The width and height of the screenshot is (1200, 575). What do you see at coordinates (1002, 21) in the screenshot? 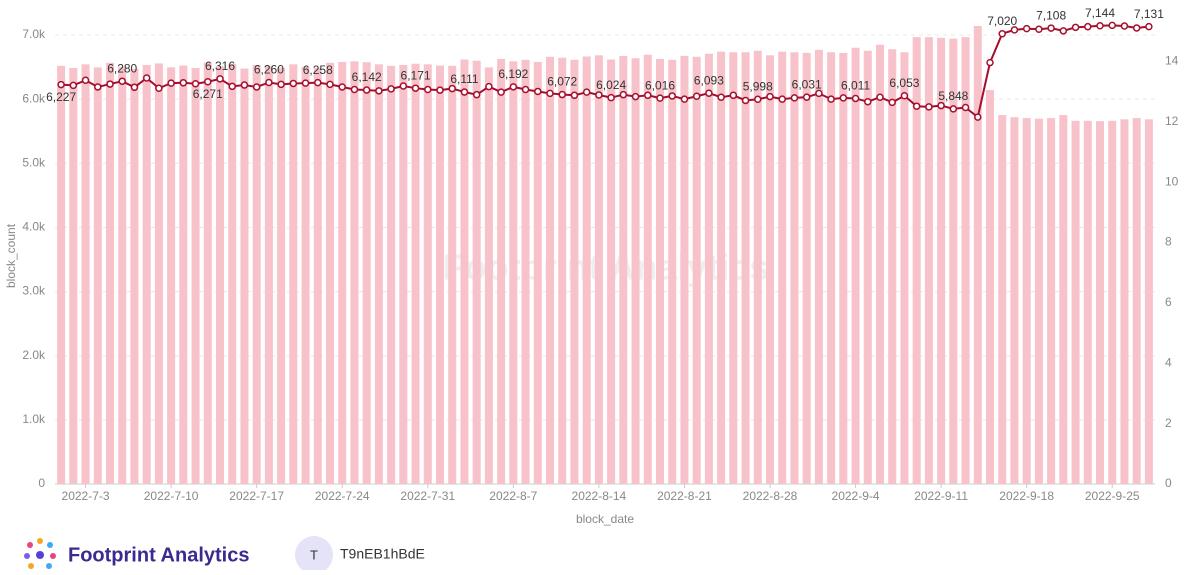
I see `data-label: 7,020` at bounding box center [1002, 21].